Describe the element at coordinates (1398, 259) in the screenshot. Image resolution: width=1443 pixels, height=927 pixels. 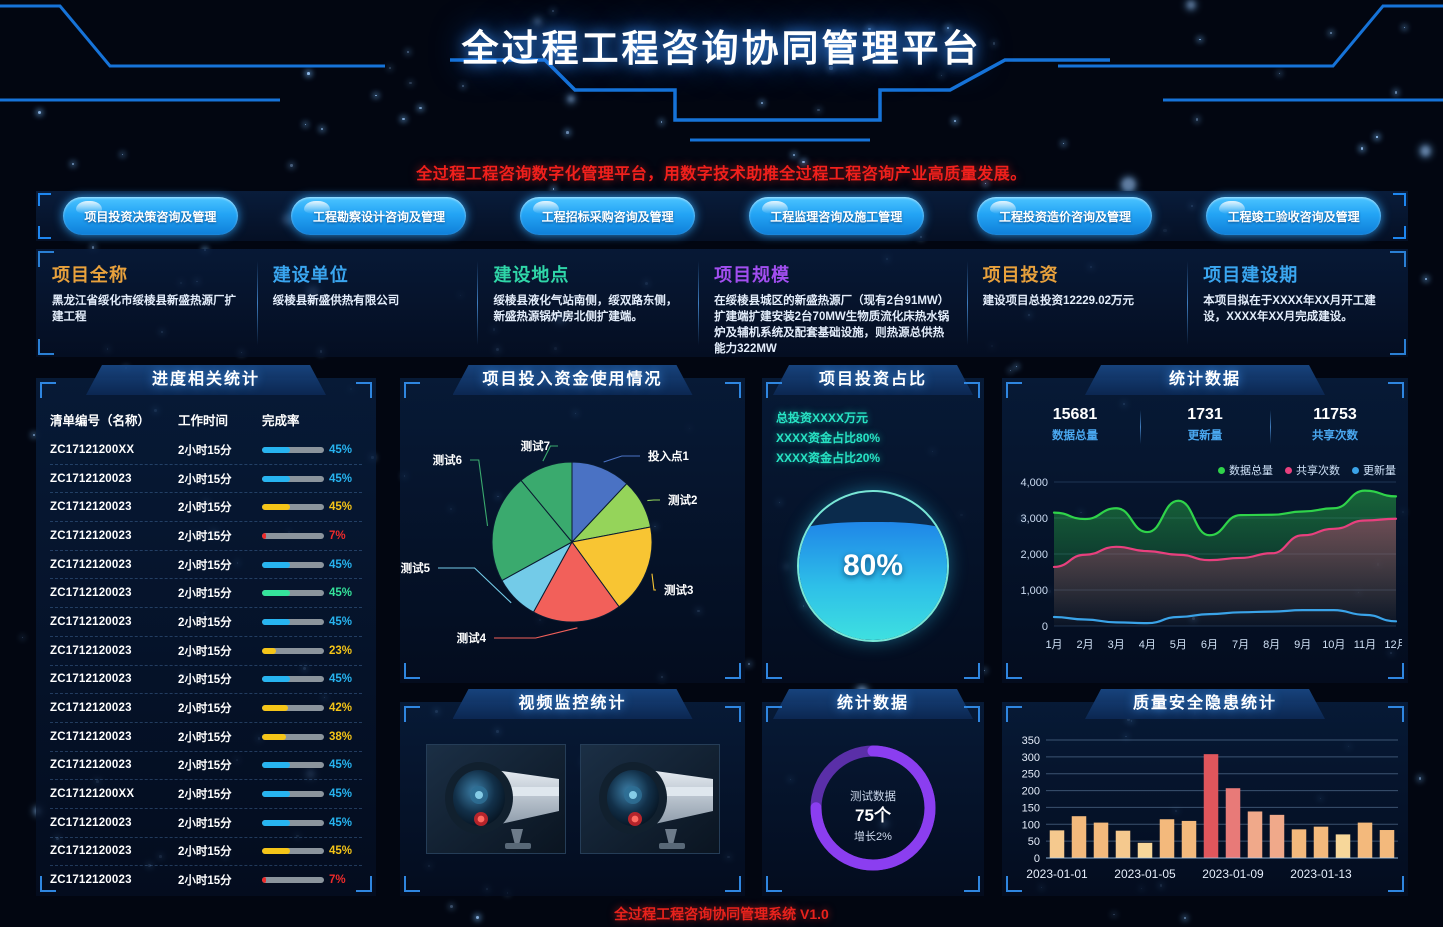
I see `info-corner-tr` at that location.